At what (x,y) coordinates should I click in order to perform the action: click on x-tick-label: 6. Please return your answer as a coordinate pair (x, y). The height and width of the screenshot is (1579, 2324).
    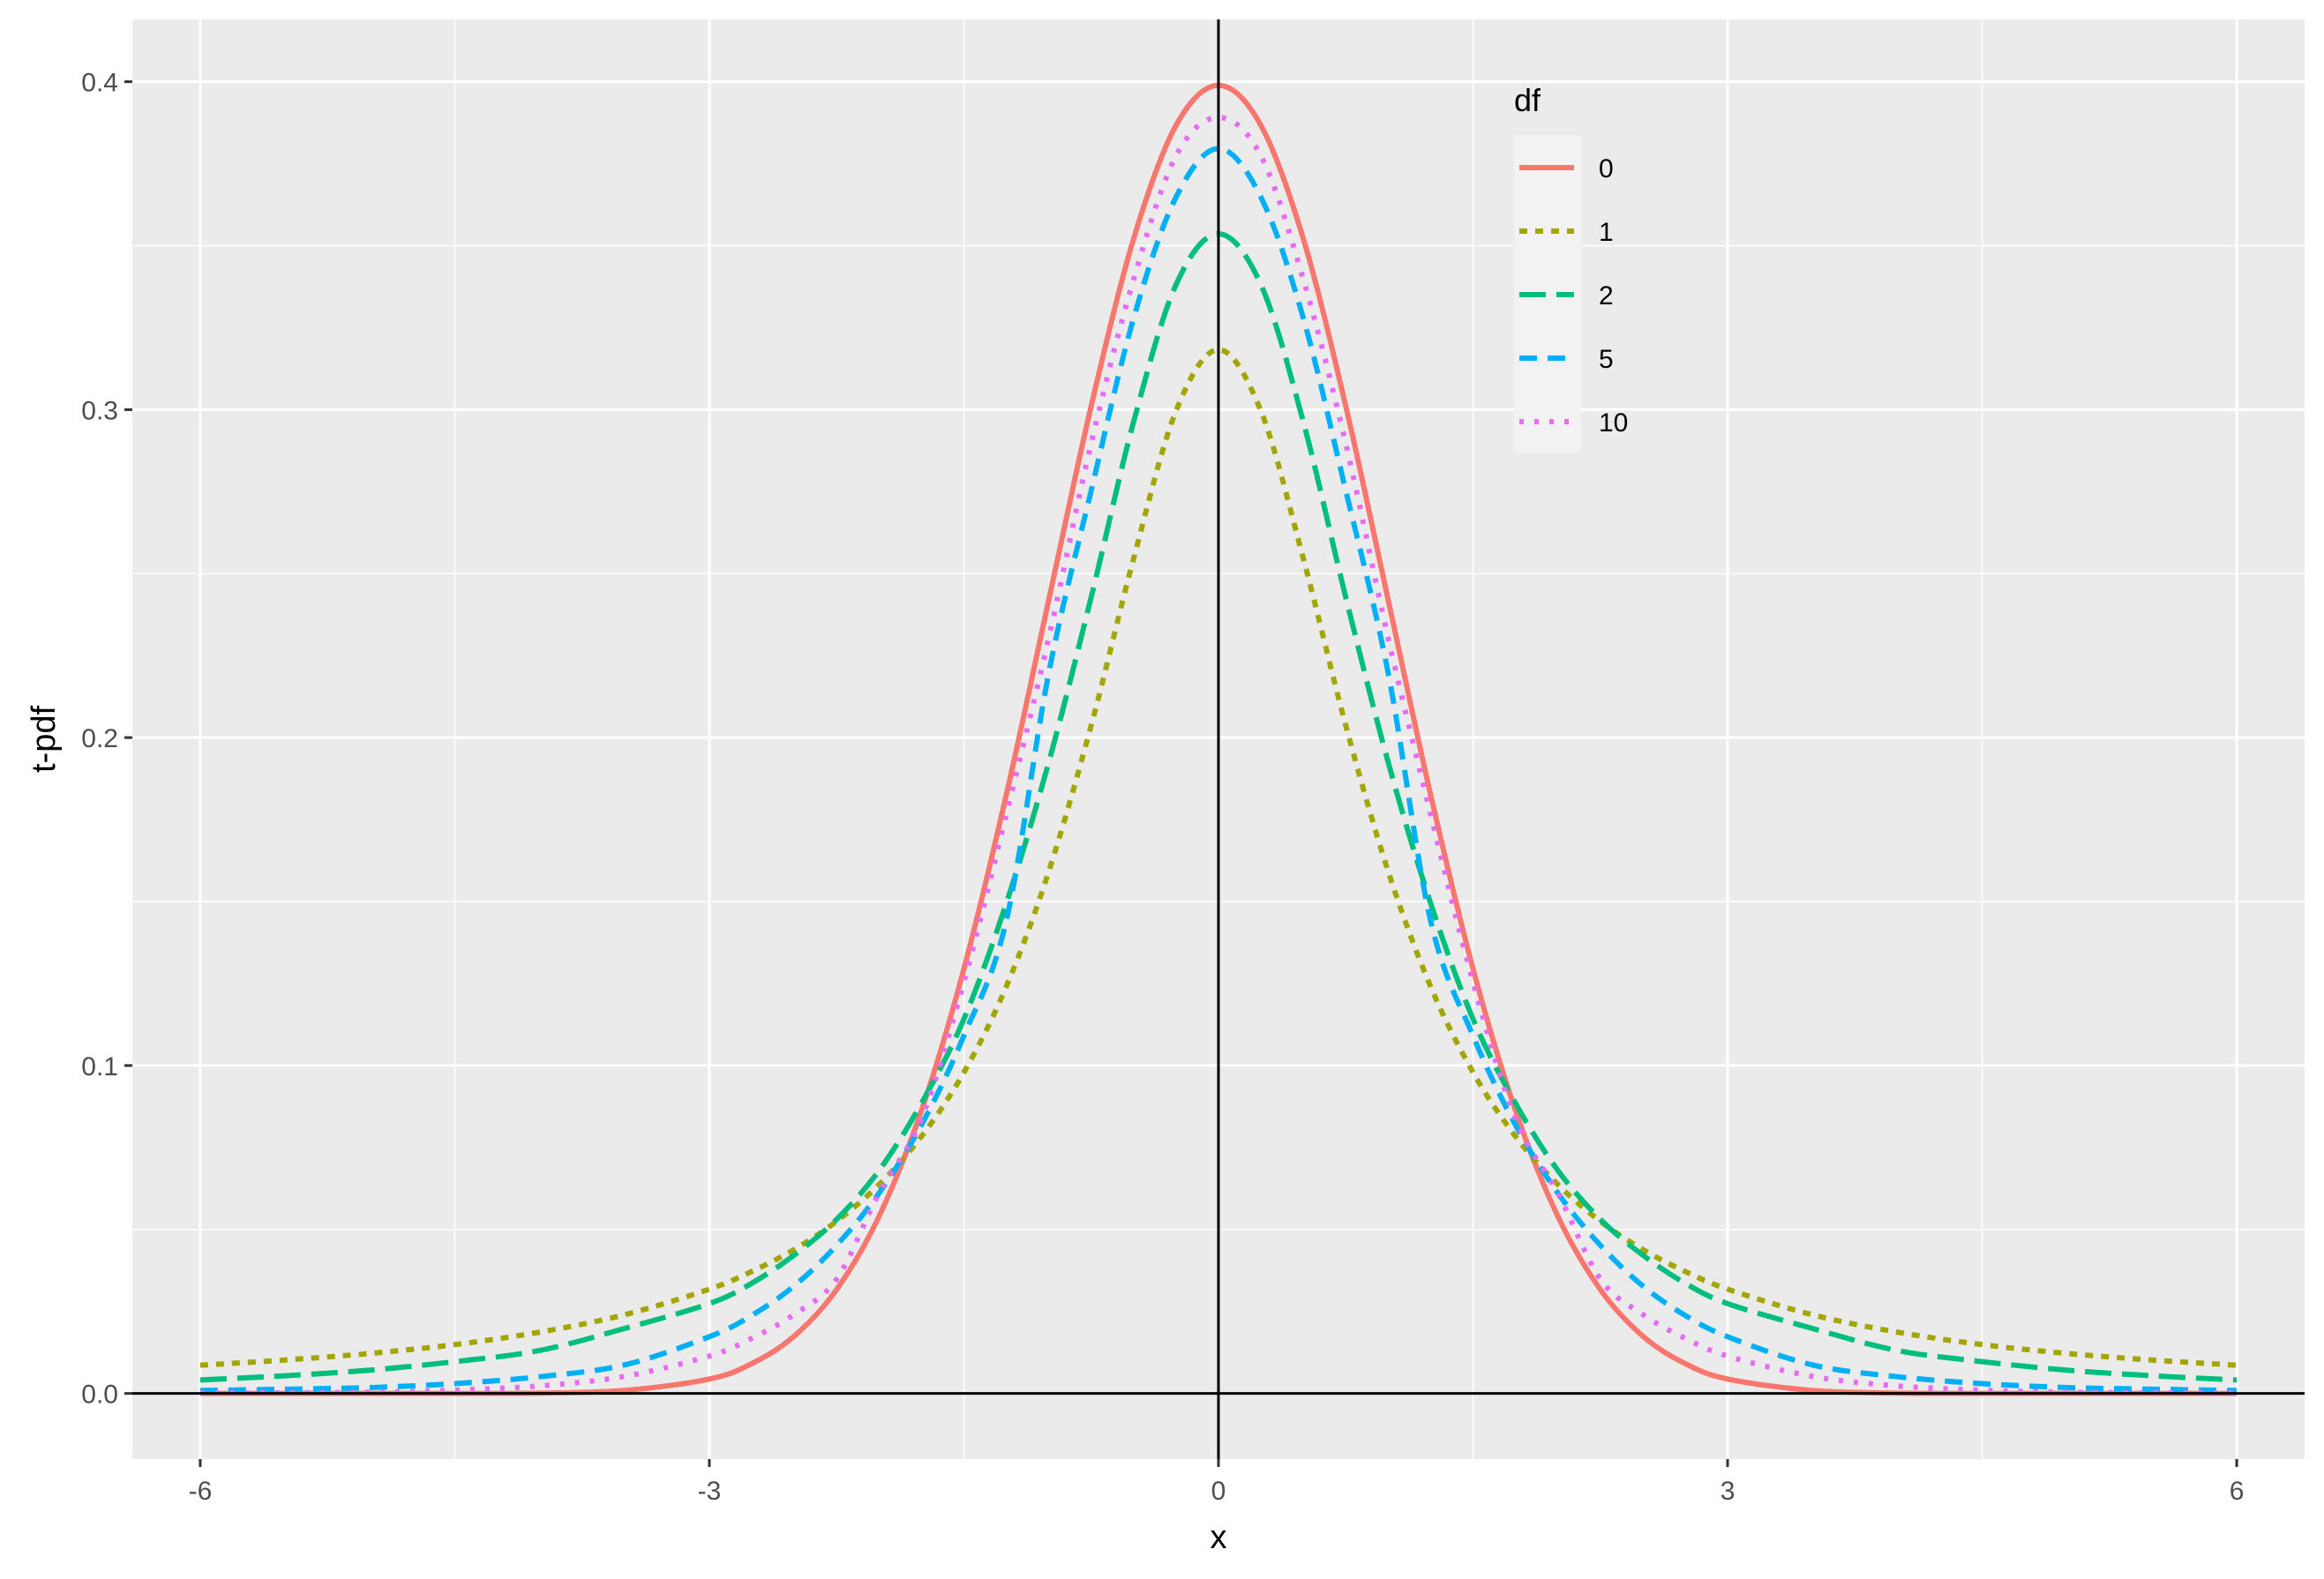
    Looking at the image, I should click on (2237, 1491).